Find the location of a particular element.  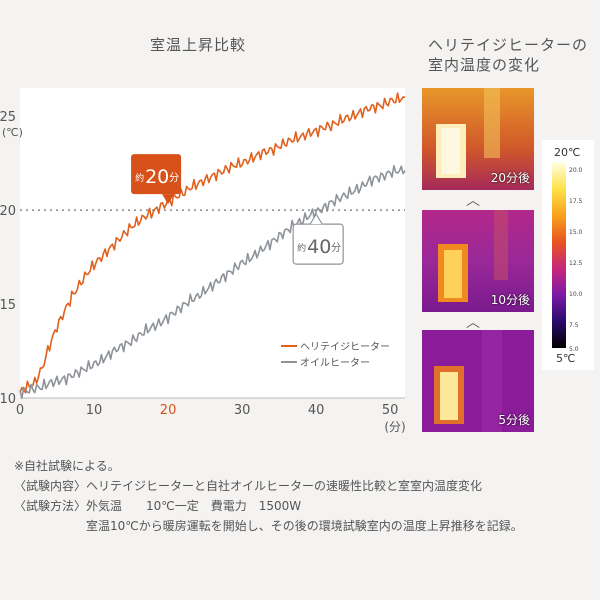

x-tick-label: 10 is located at coordinates (94, 410).